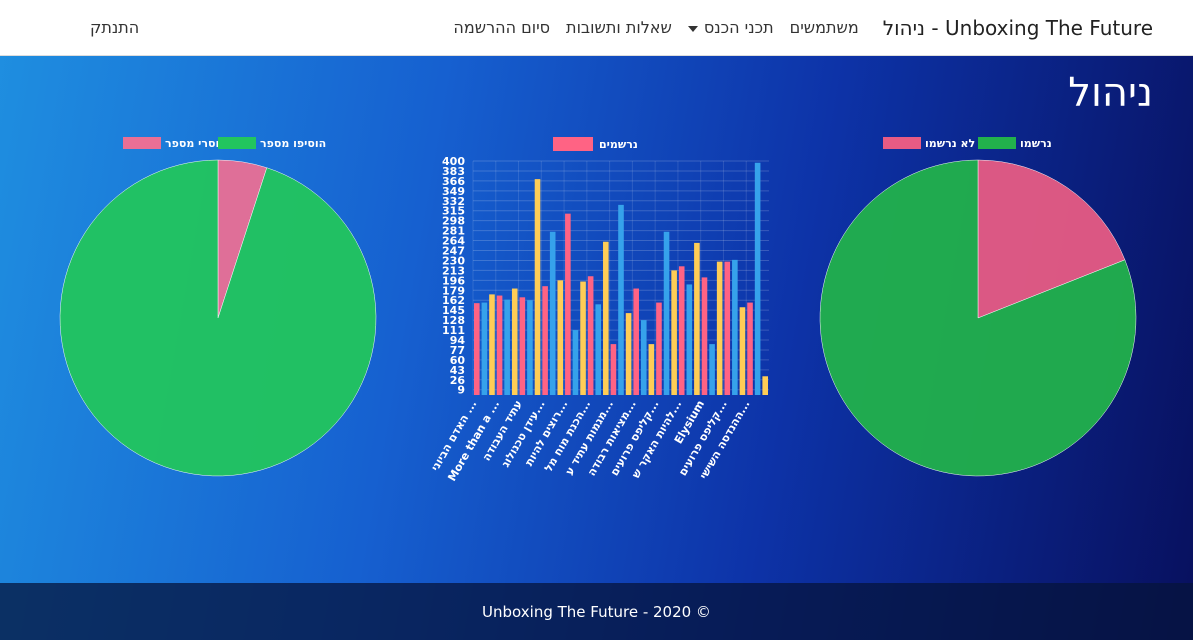 The height and width of the screenshot is (640, 1193). I want to click on y-tick-label: 366, so click(453, 181).